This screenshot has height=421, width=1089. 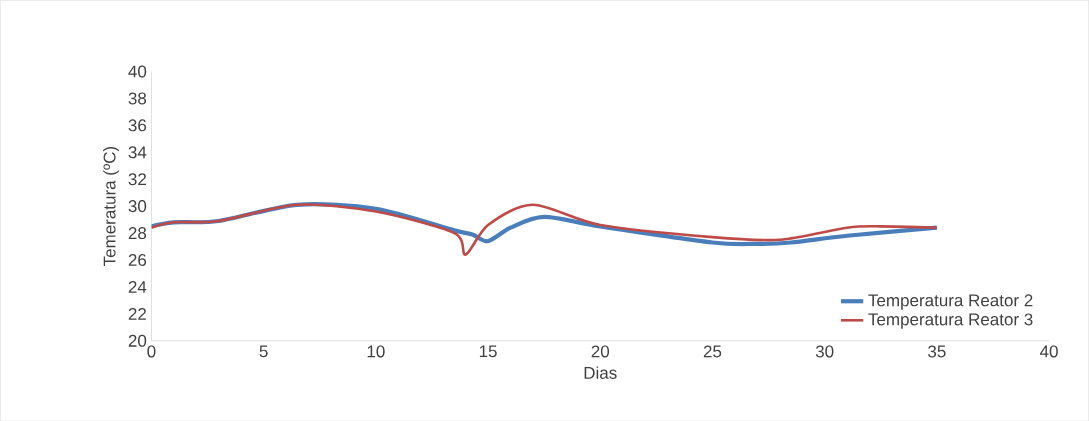 I want to click on legend-label: Temperatura Reator 2, so click(x=950, y=302).